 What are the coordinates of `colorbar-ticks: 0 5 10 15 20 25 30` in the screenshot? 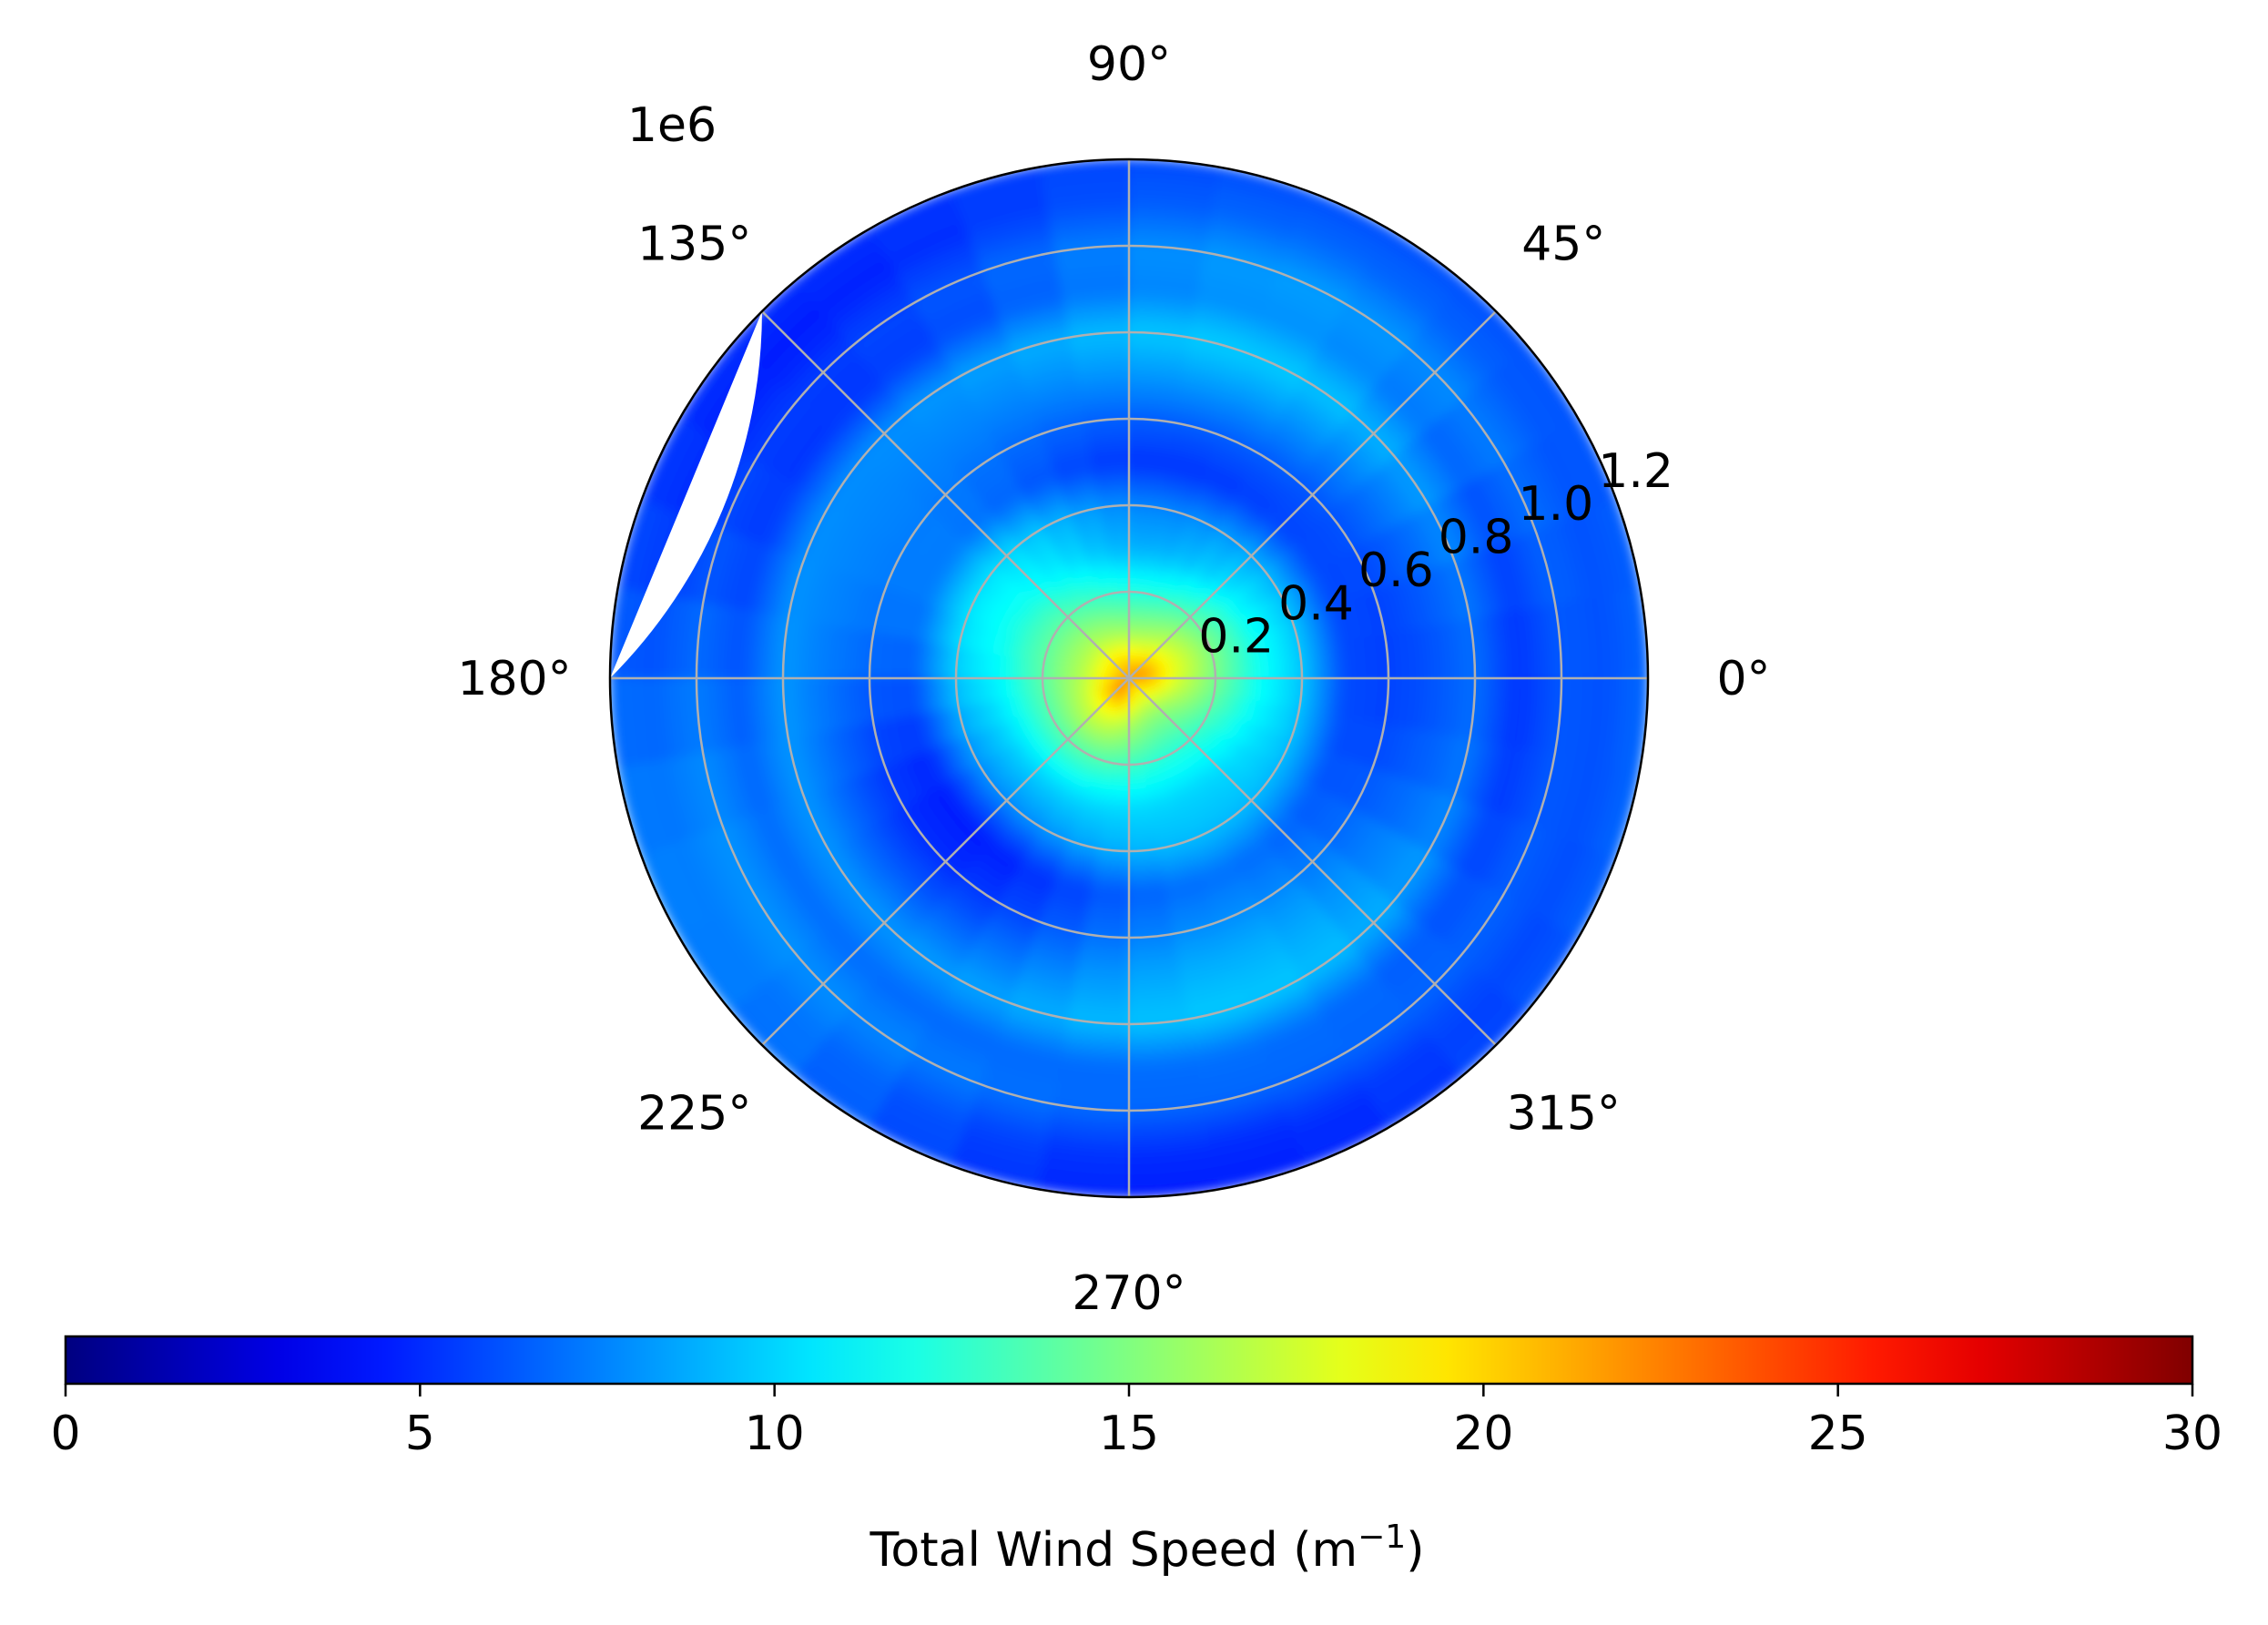 It's located at (1136, 1422).